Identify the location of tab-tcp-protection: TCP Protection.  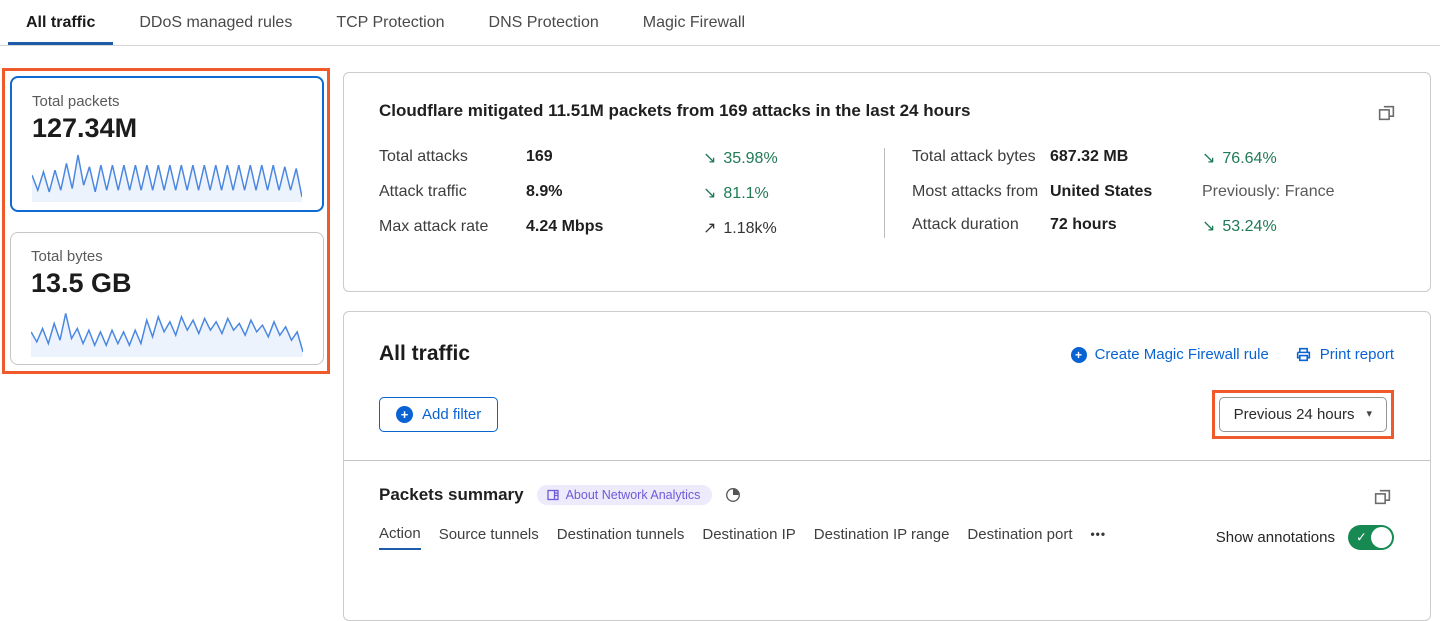
(390, 22).